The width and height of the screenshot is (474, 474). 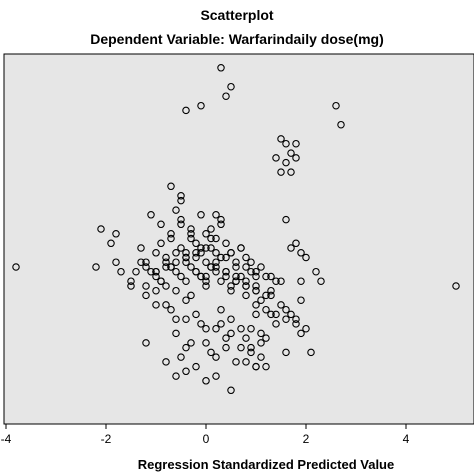 I want to click on x-axis-ticks: -4 -2 0 2 4, so click(x=205, y=435).